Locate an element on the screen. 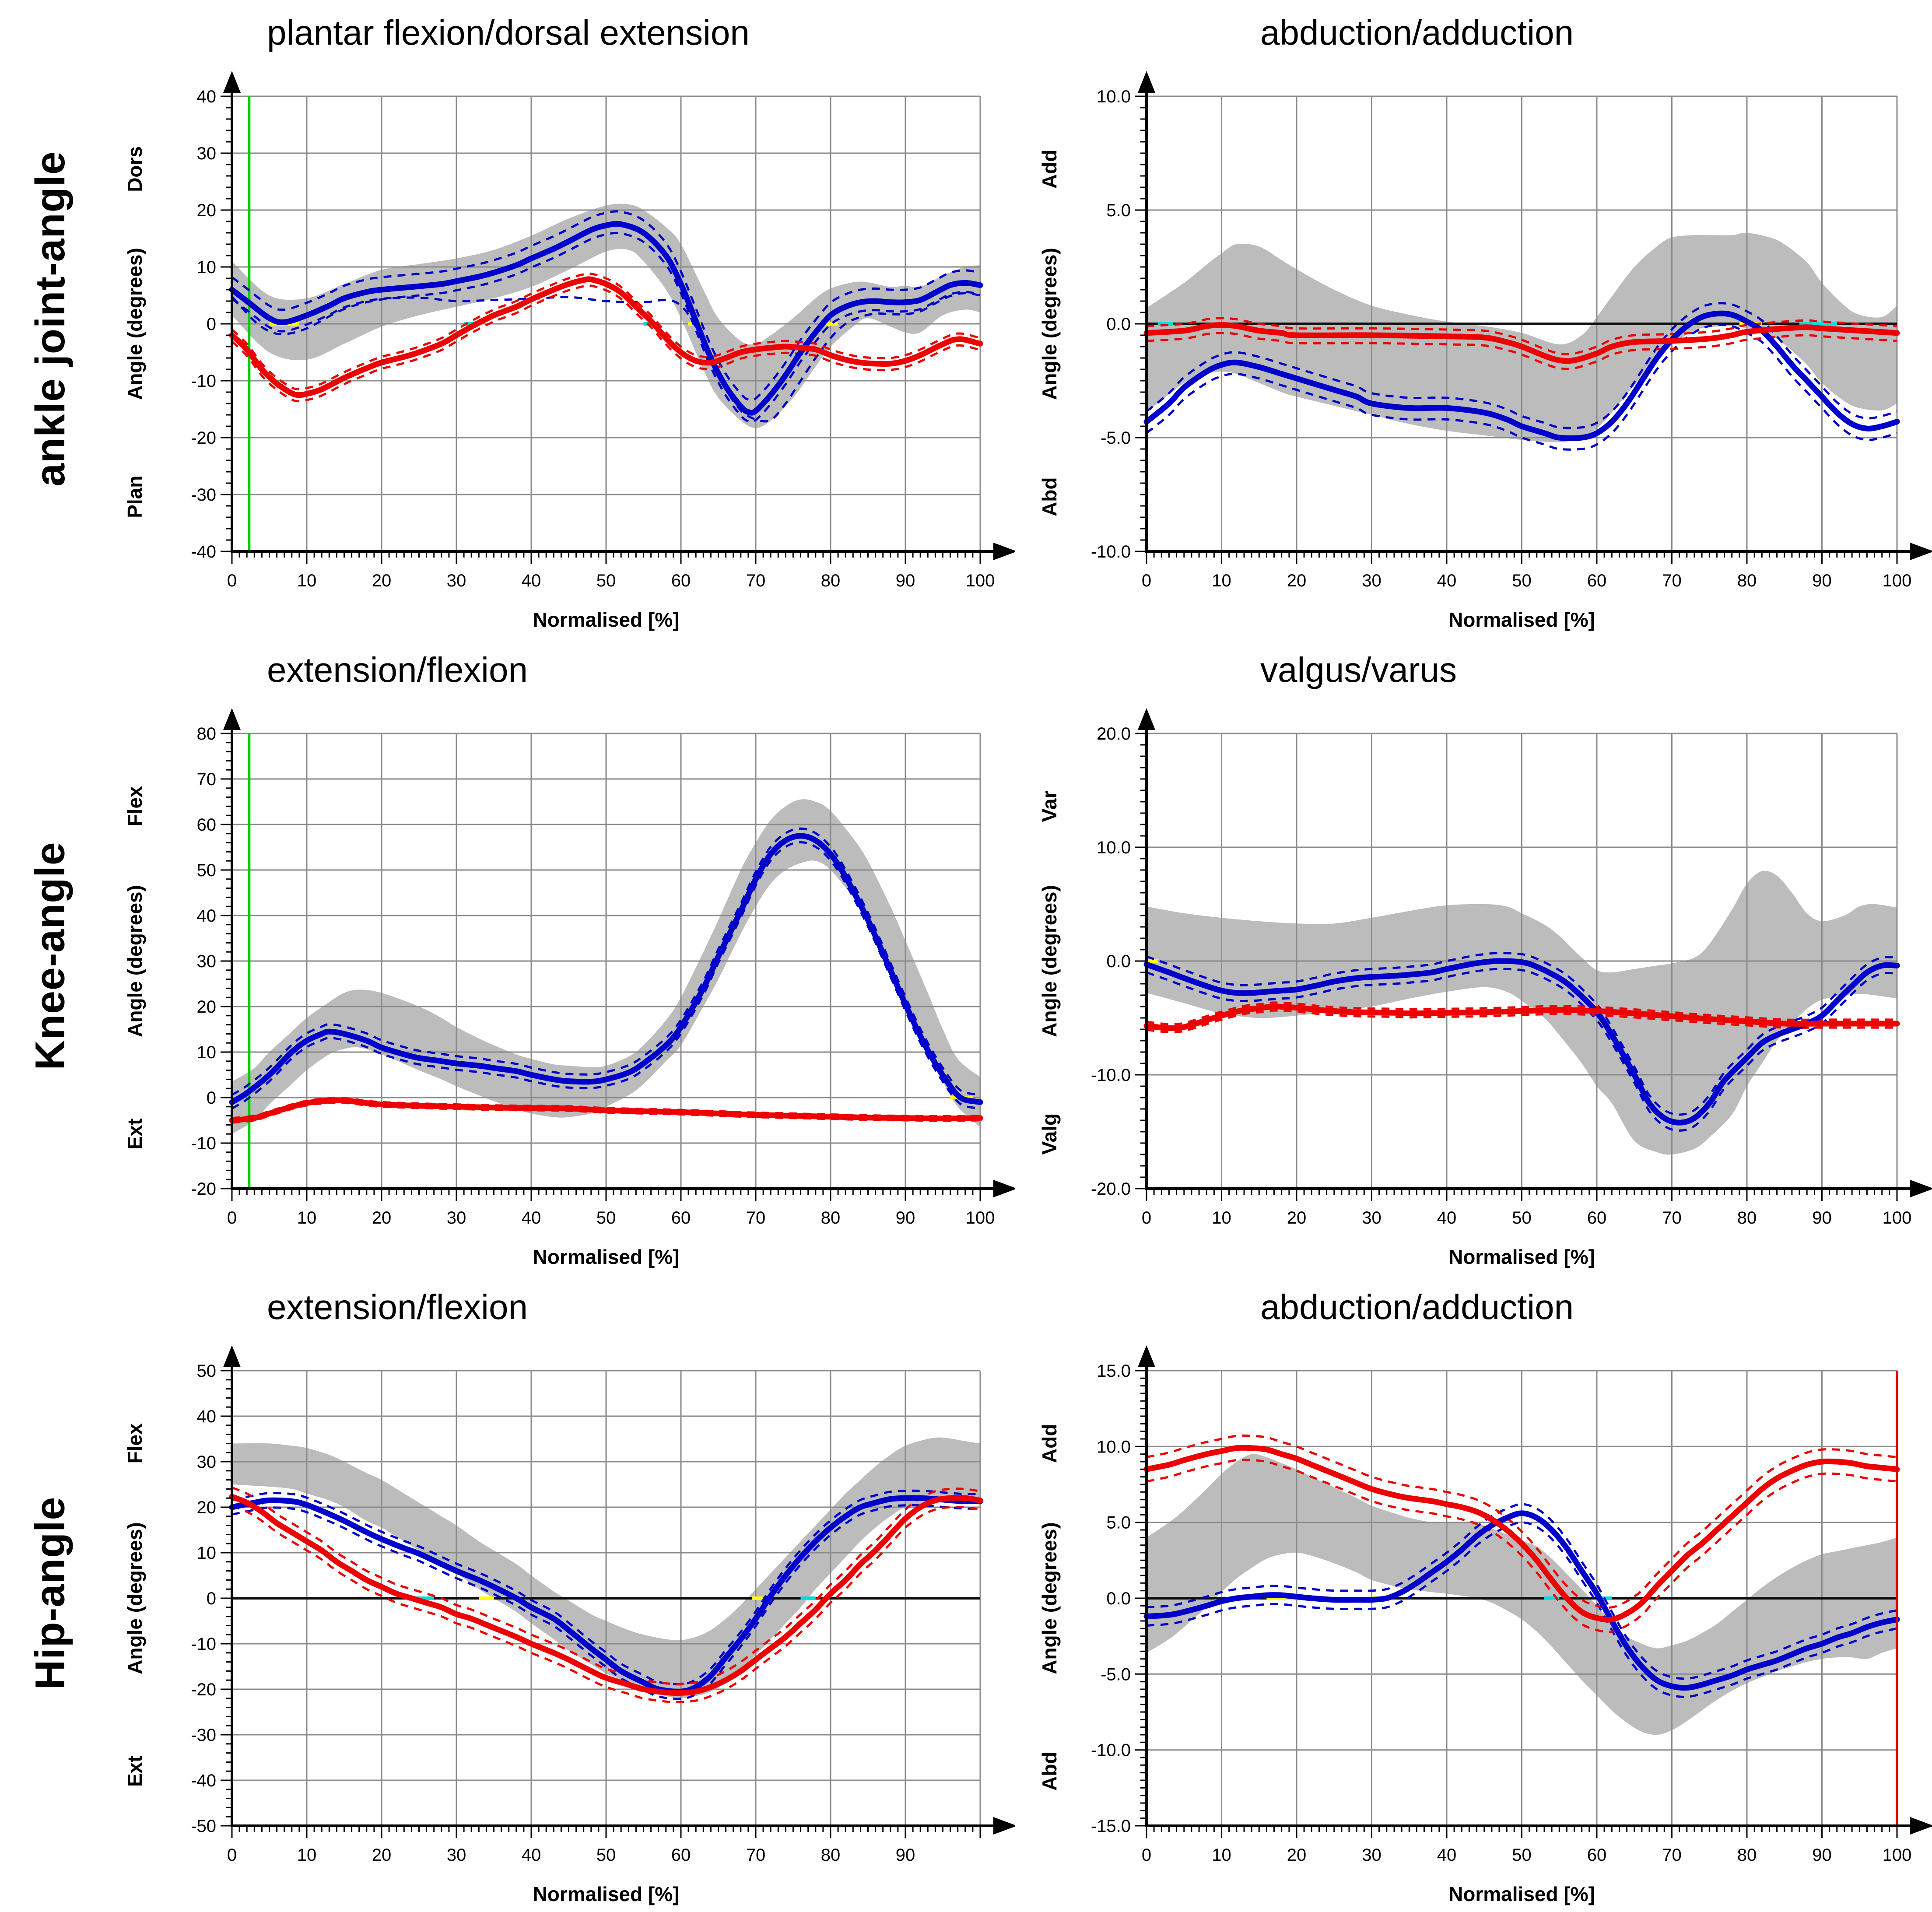 The width and height of the screenshot is (1932, 1912). svg-text: 20 is located at coordinates (207, 210).